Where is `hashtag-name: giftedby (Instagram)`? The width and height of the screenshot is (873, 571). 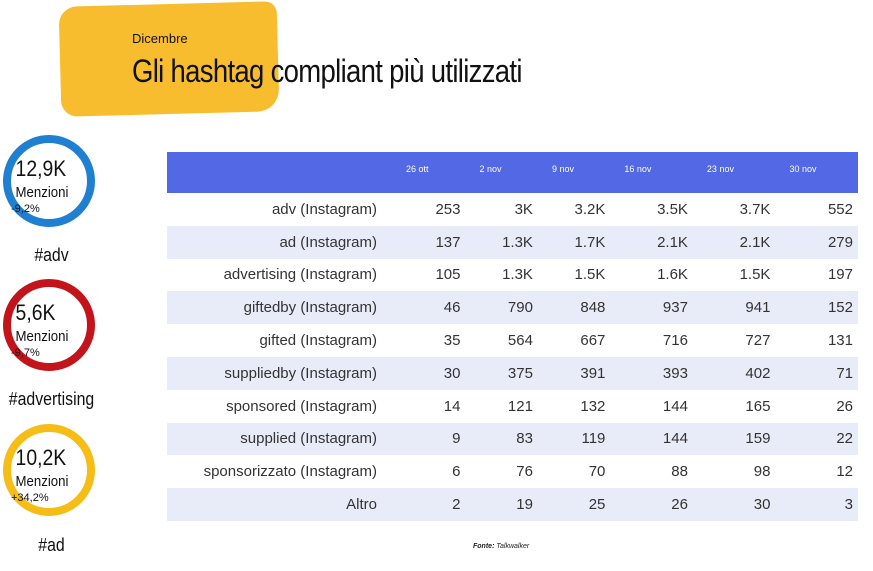 hashtag-name: giftedby (Instagram) is located at coordinates (279, 308).